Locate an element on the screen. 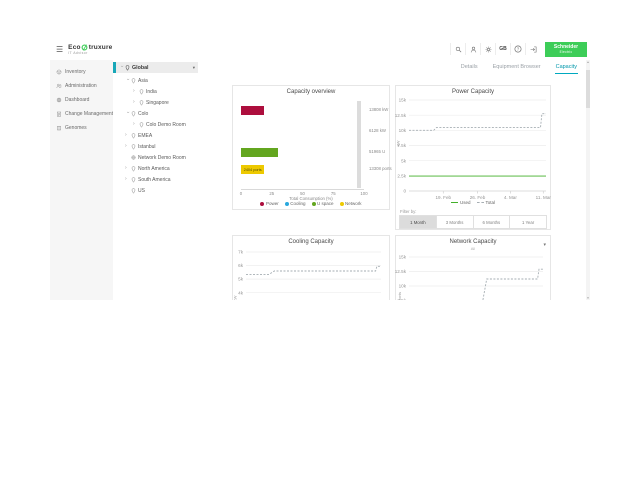 This screenshot has width=640, height=480. capacity-overview-xaxis: 0 25 50 75 100 is located at coordinates (304, 192).